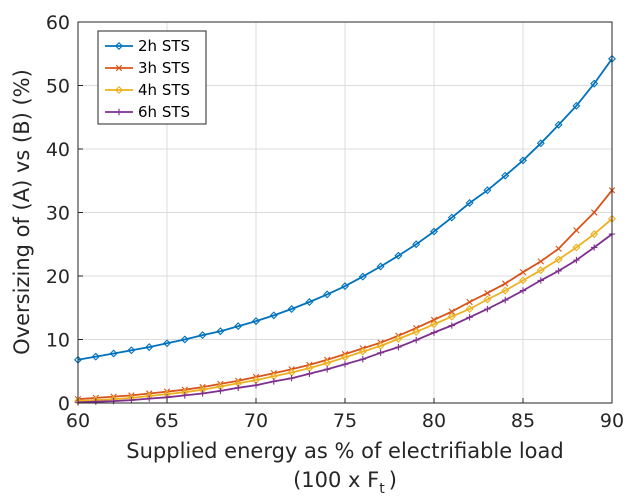 Image resolution: width=640 pixels, height=497 pixels. I want to click on legend-item-4h-sts: 4h STS, so click(147, 90).